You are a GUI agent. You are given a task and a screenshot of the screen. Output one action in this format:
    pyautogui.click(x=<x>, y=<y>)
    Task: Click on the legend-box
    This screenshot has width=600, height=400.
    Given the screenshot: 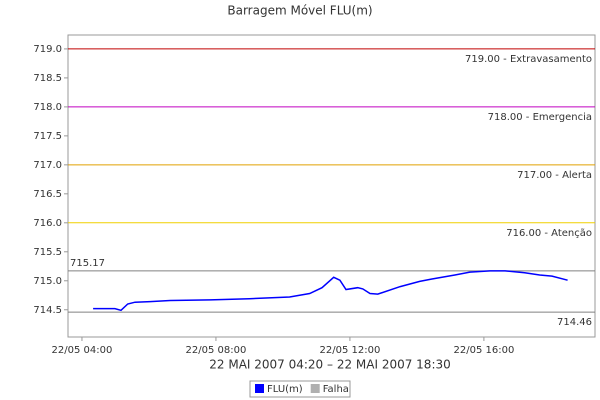 What is the action you would take?
    pyautogui.click(x=300, y=389)
    